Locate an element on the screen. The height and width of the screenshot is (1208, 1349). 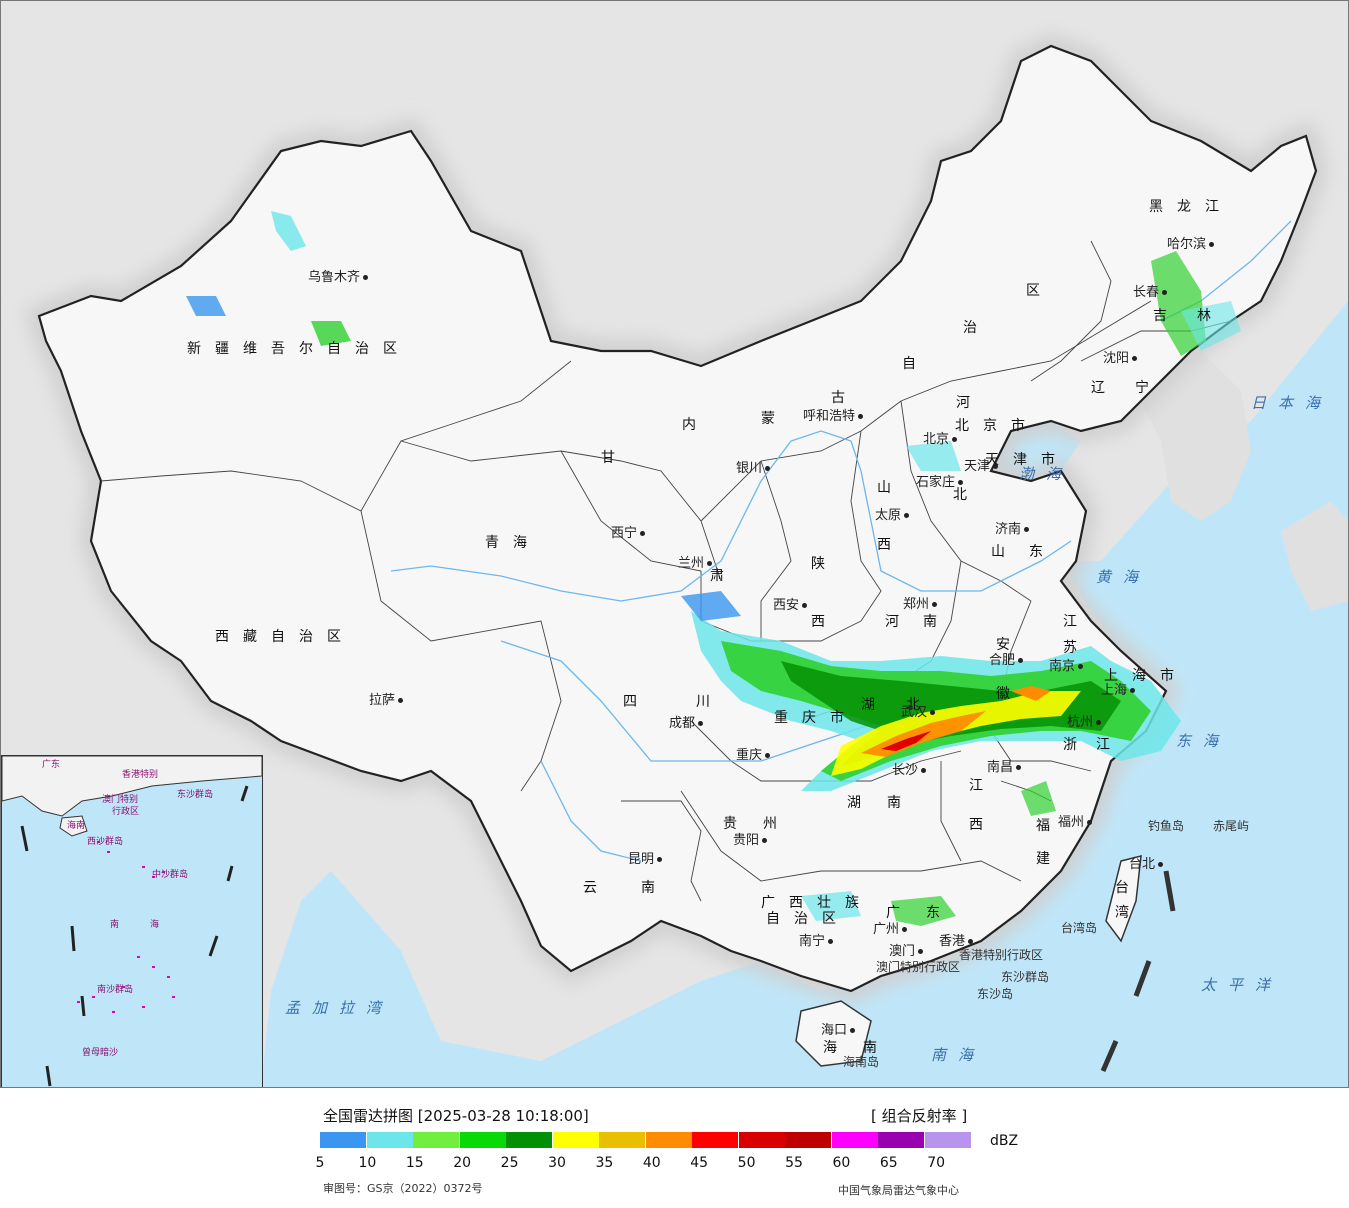
city-label-text: 广州 is located at coordinates (886, 929).